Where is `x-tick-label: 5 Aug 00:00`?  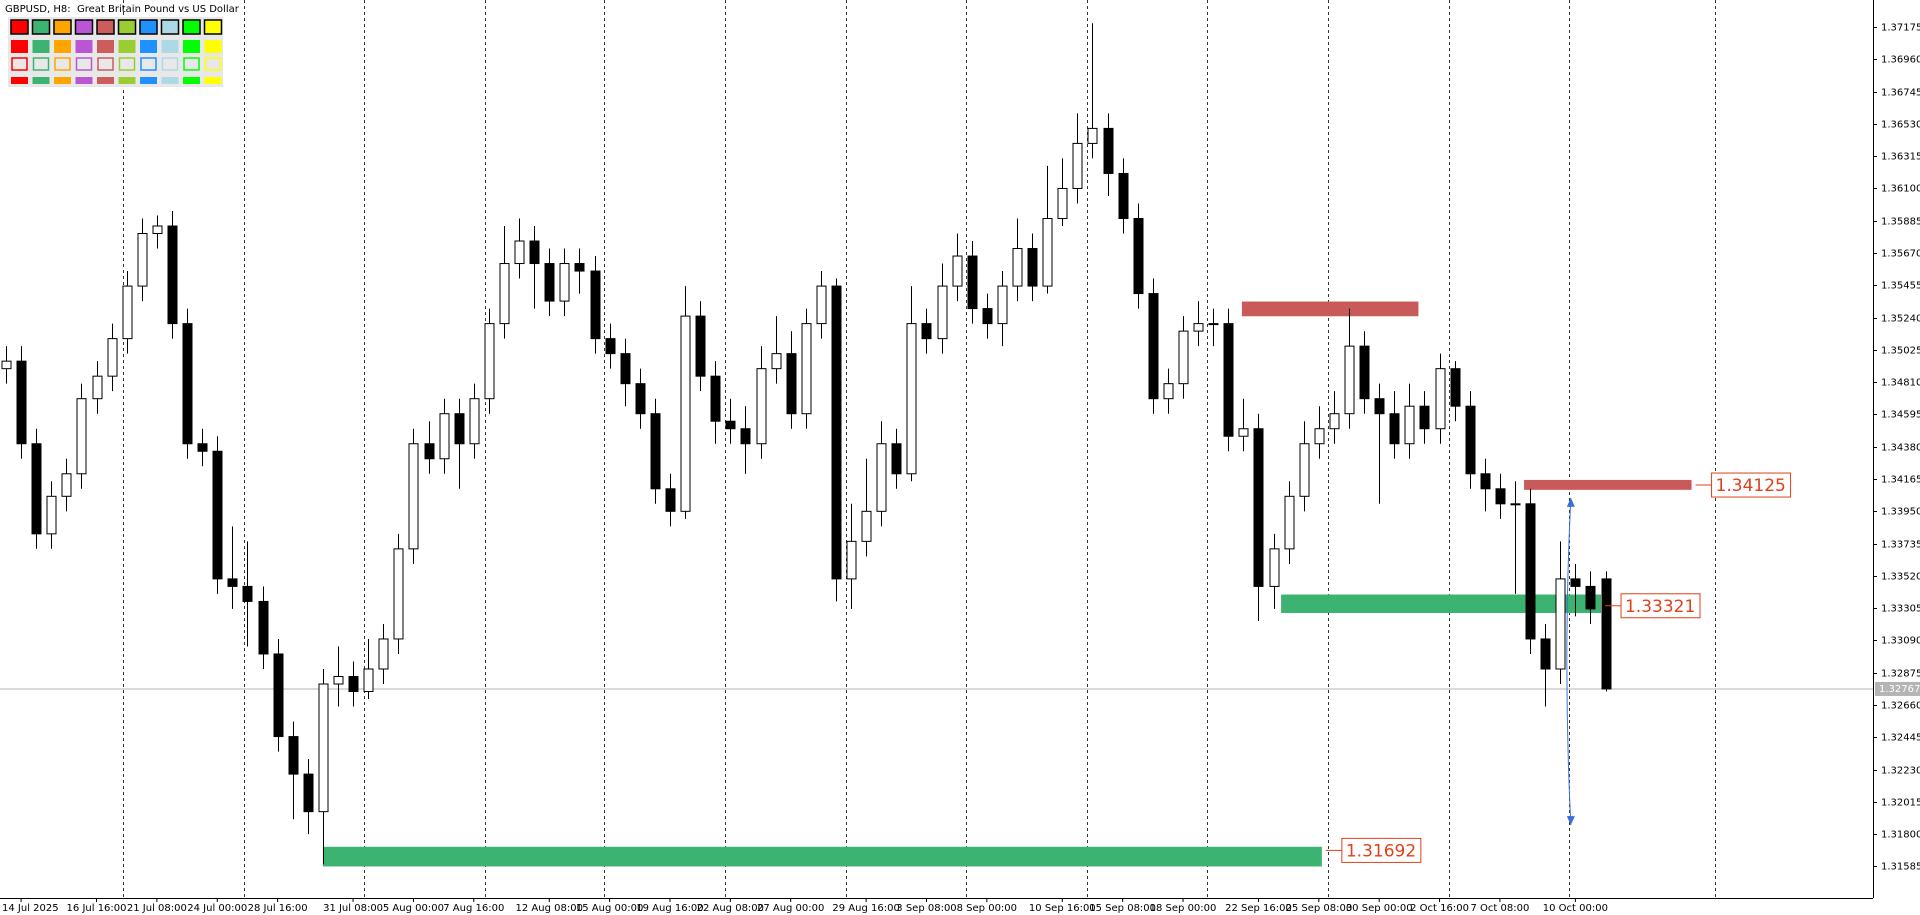
x-tick-label: 5 Aug 00:00 is located at coordinates (413, 908).